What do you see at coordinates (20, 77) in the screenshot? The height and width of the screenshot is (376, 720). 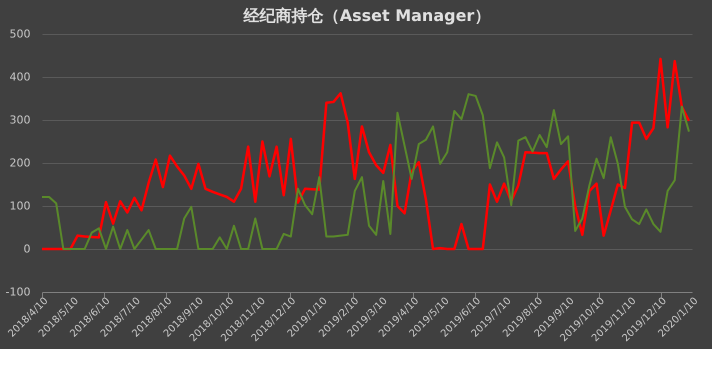 I see `y-tick-label: 400` at bounding box center [20, 77].